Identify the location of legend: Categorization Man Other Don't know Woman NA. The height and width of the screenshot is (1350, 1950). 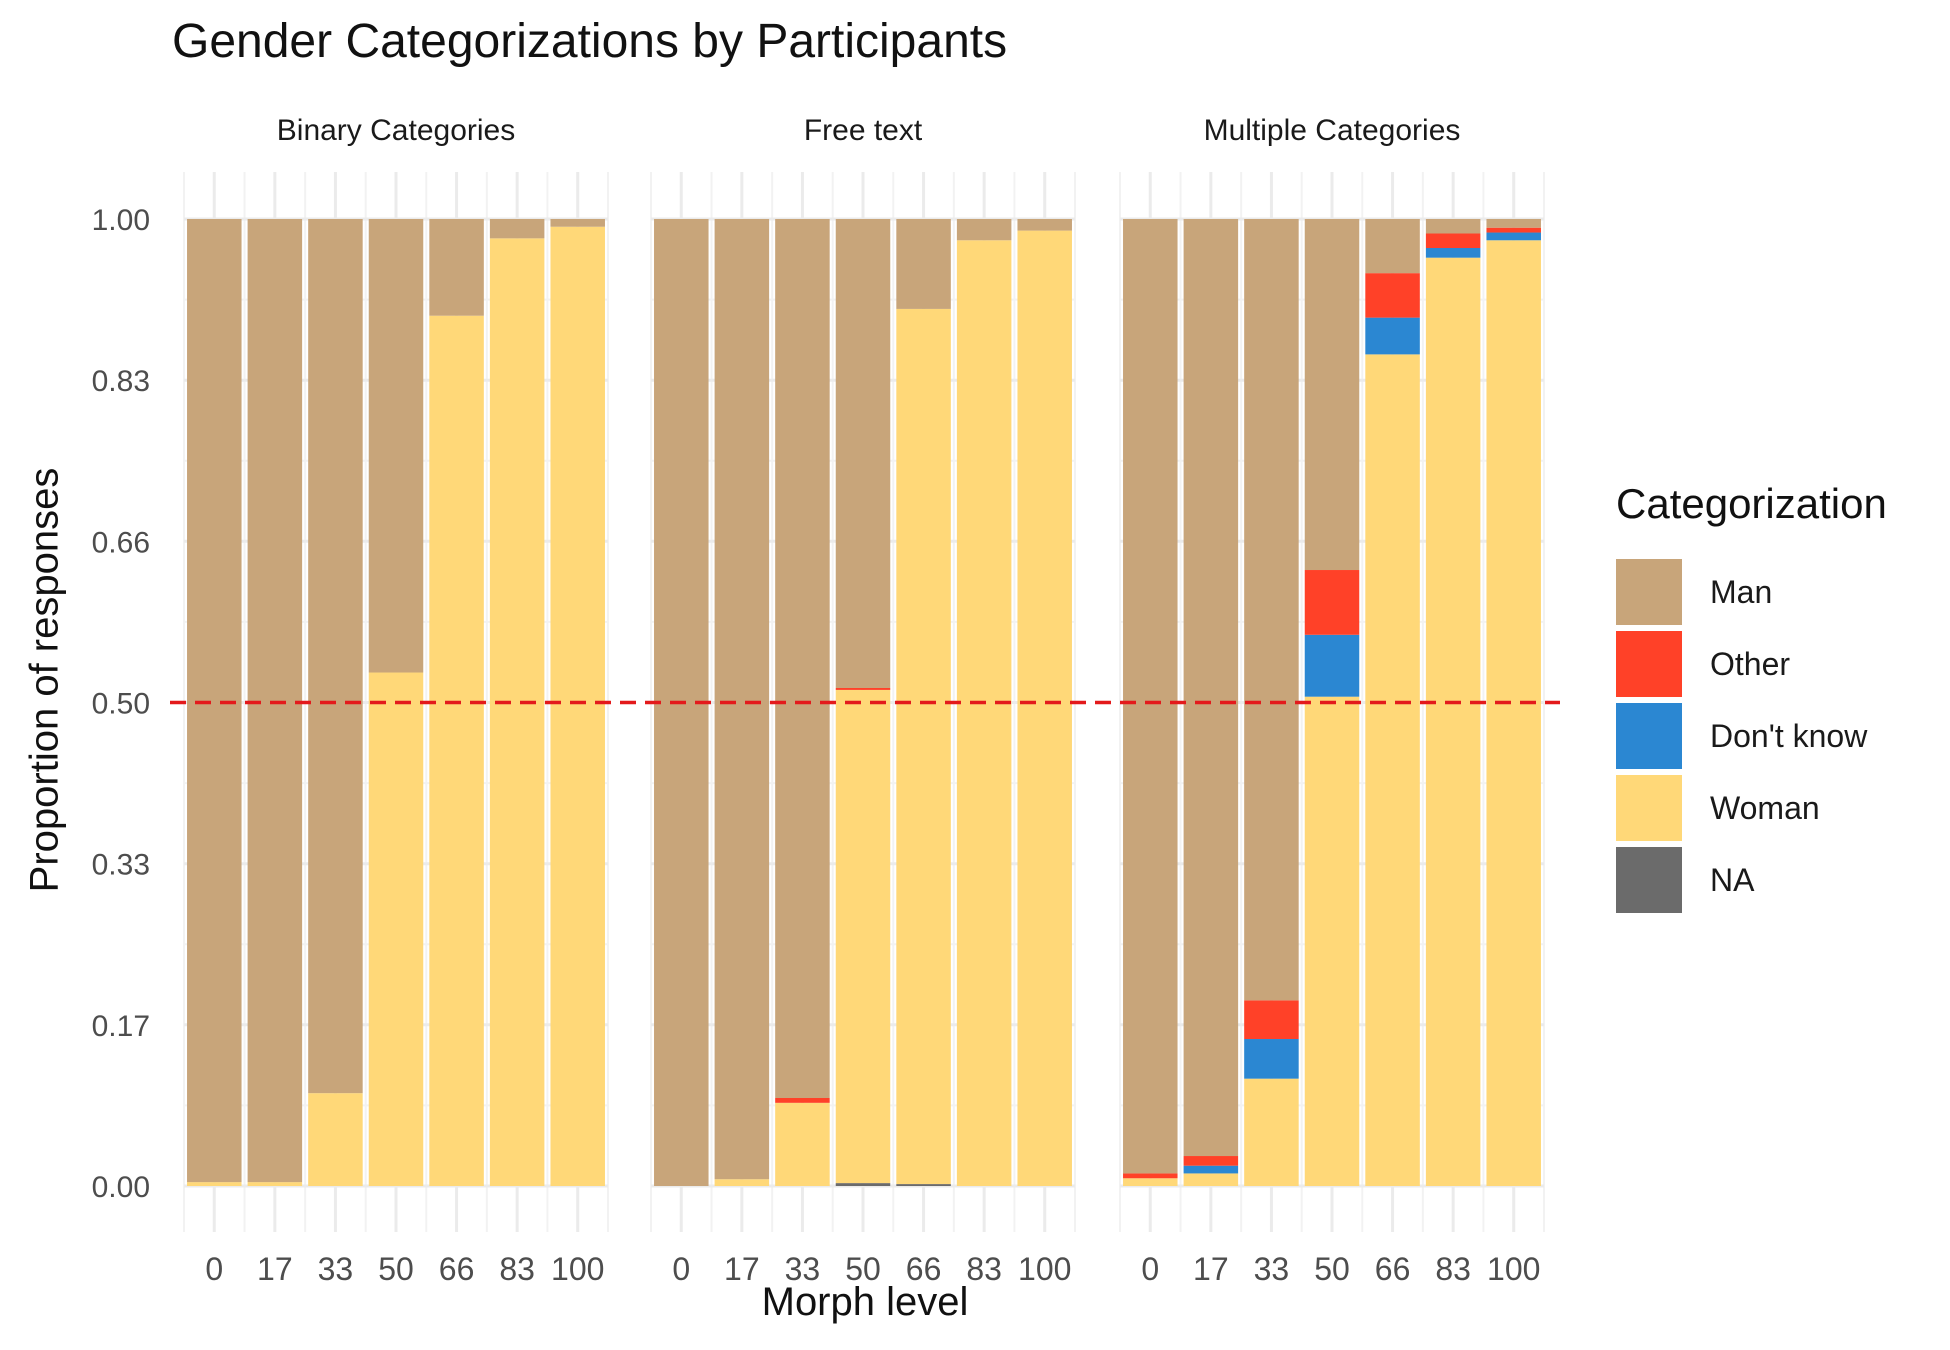
(1751, 698).